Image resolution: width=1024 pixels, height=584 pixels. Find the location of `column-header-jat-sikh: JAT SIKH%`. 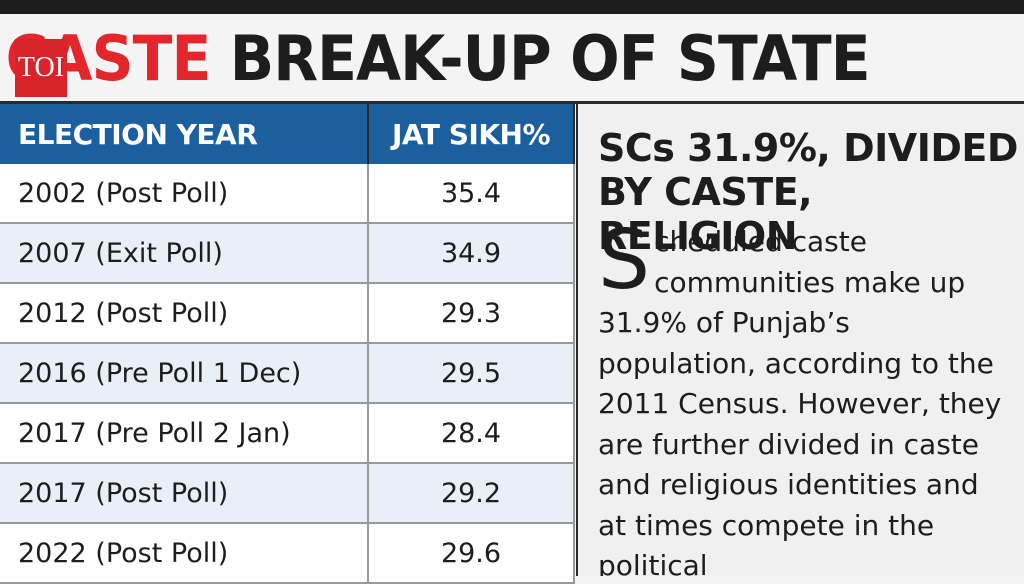

column-header-jat-sikh: JAT SIKH% is located at coordinates (471, 134).